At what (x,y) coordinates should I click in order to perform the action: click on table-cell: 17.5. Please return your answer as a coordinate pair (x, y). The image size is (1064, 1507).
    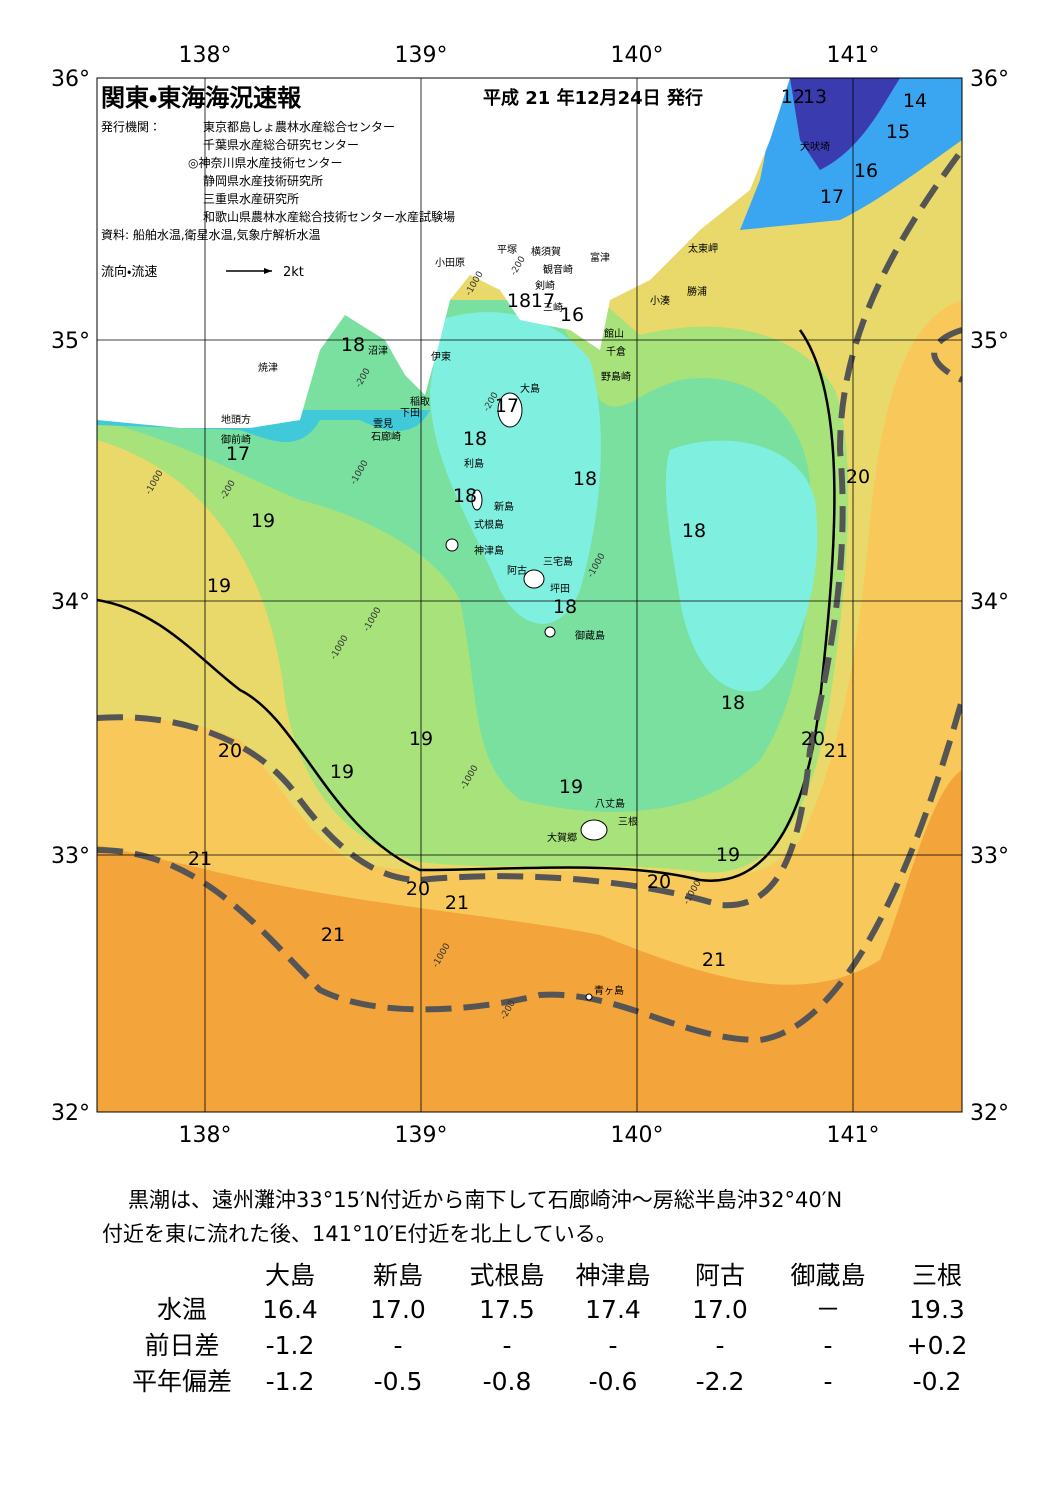
    Looking at the image, I should click on (507, 1309).